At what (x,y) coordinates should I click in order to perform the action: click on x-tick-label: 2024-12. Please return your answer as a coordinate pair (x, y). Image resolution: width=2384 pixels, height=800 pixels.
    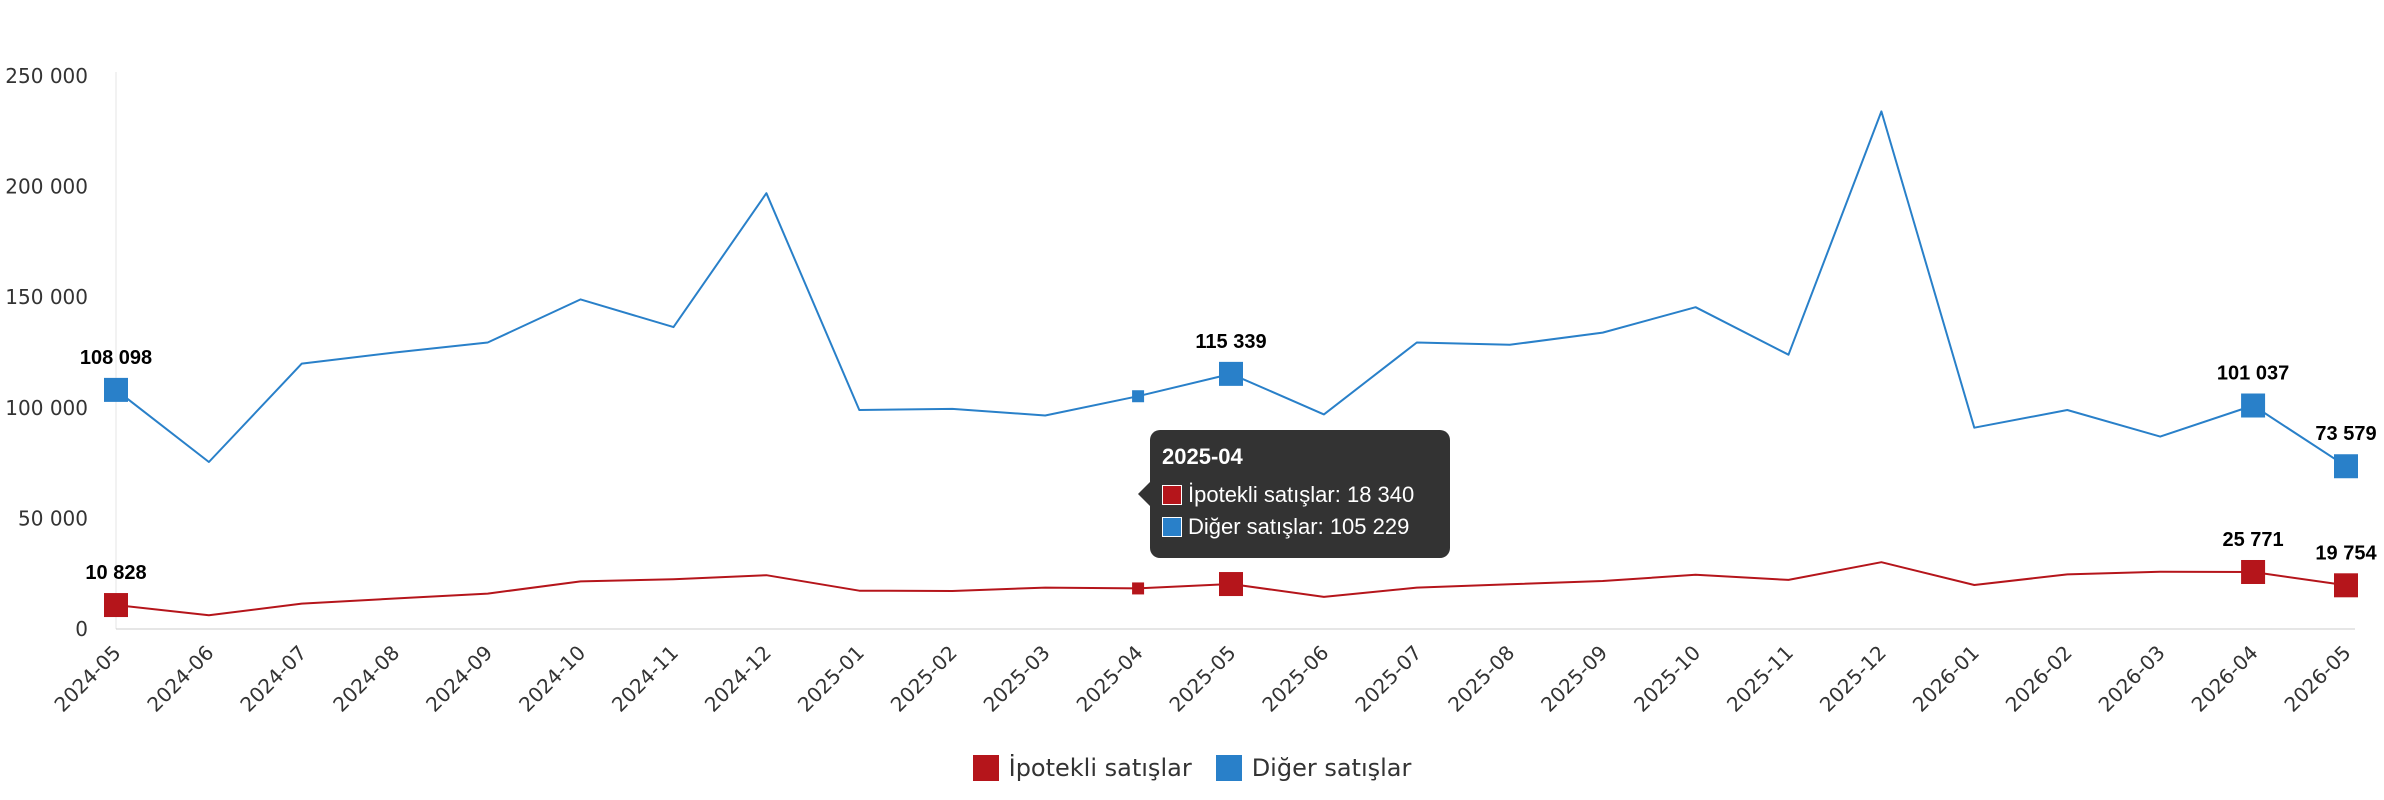
    Looking at the image, I should click on (738, 679).